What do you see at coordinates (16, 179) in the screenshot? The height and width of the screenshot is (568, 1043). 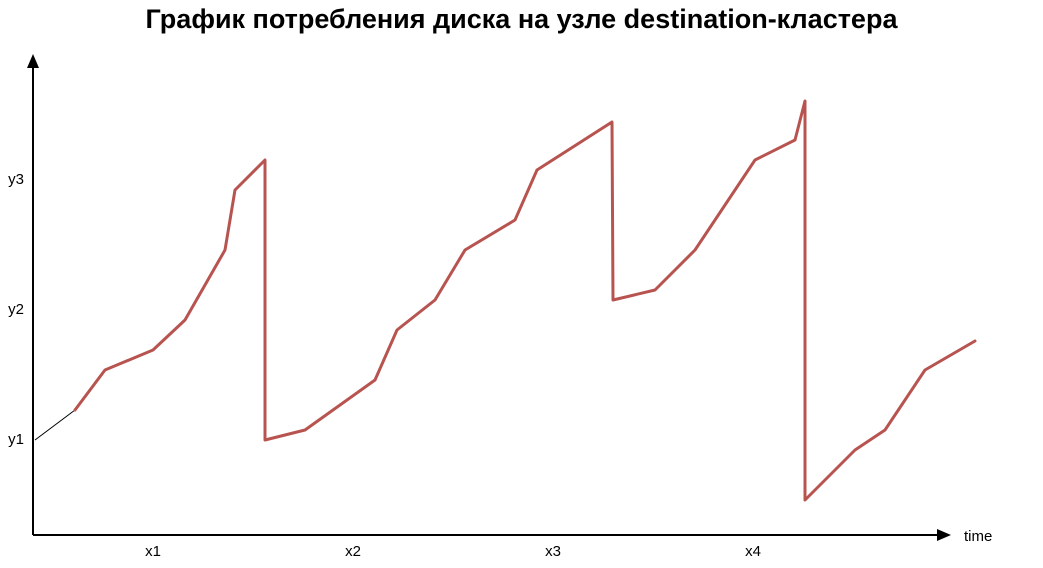 I see `y-tick-label: y3` at bounding box center [16, 179].